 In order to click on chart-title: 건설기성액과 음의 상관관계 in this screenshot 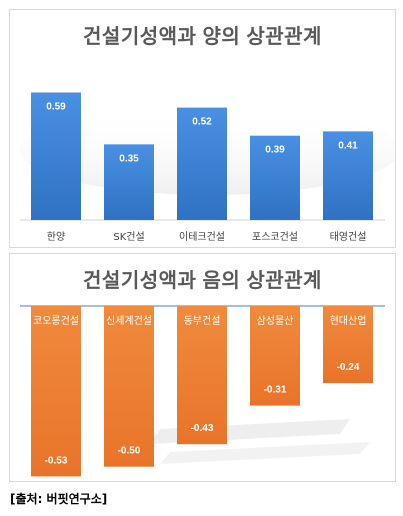, I will do `click(202, 281)`.